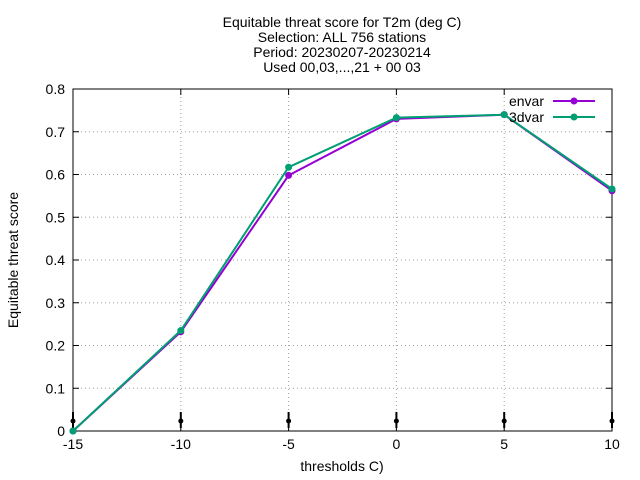 The image size is (640, 480). What do you see at coordinates (56, 260) in the screenshot?
I see `y-tick-label: 0.4` at bounding box center [56, 260].